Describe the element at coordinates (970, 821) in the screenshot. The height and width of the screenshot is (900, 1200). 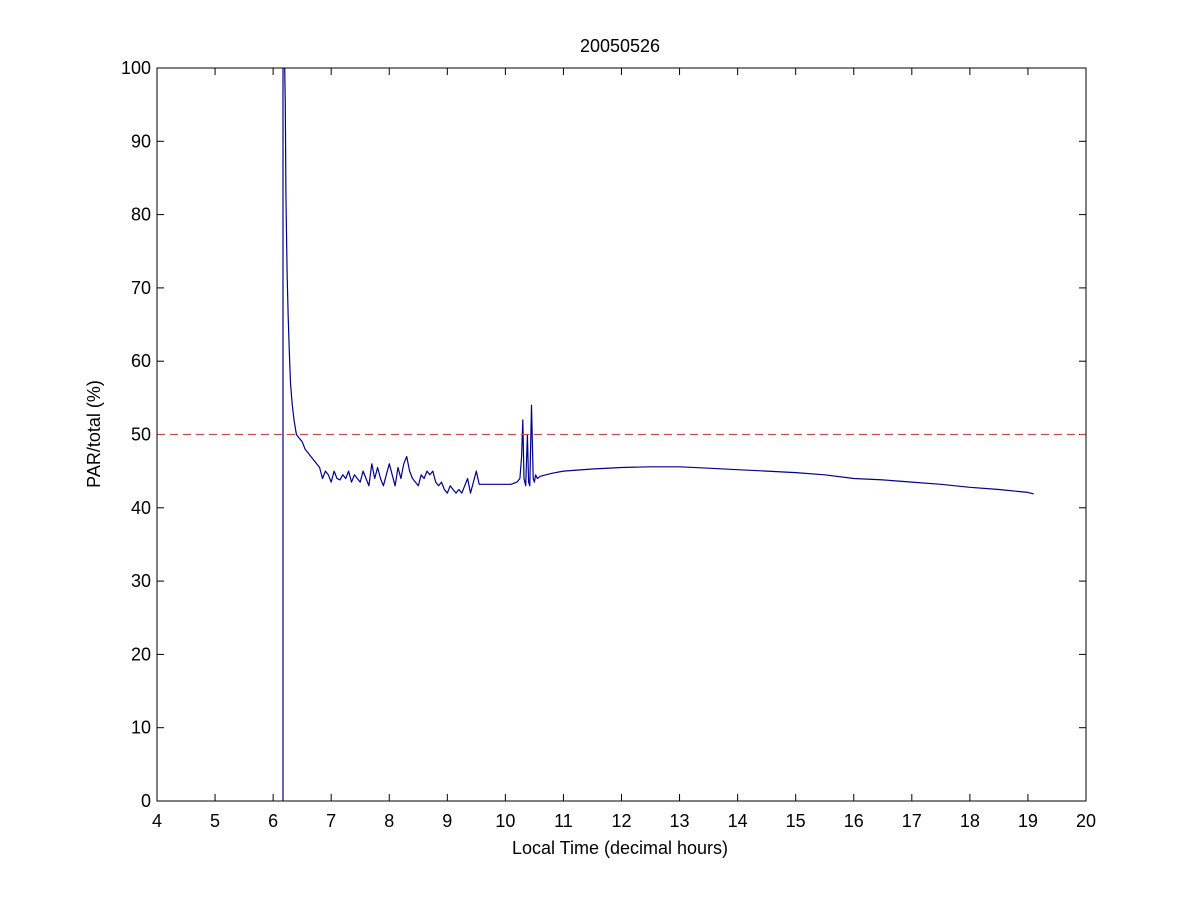
I see `x-tick-label: 18` at that location.